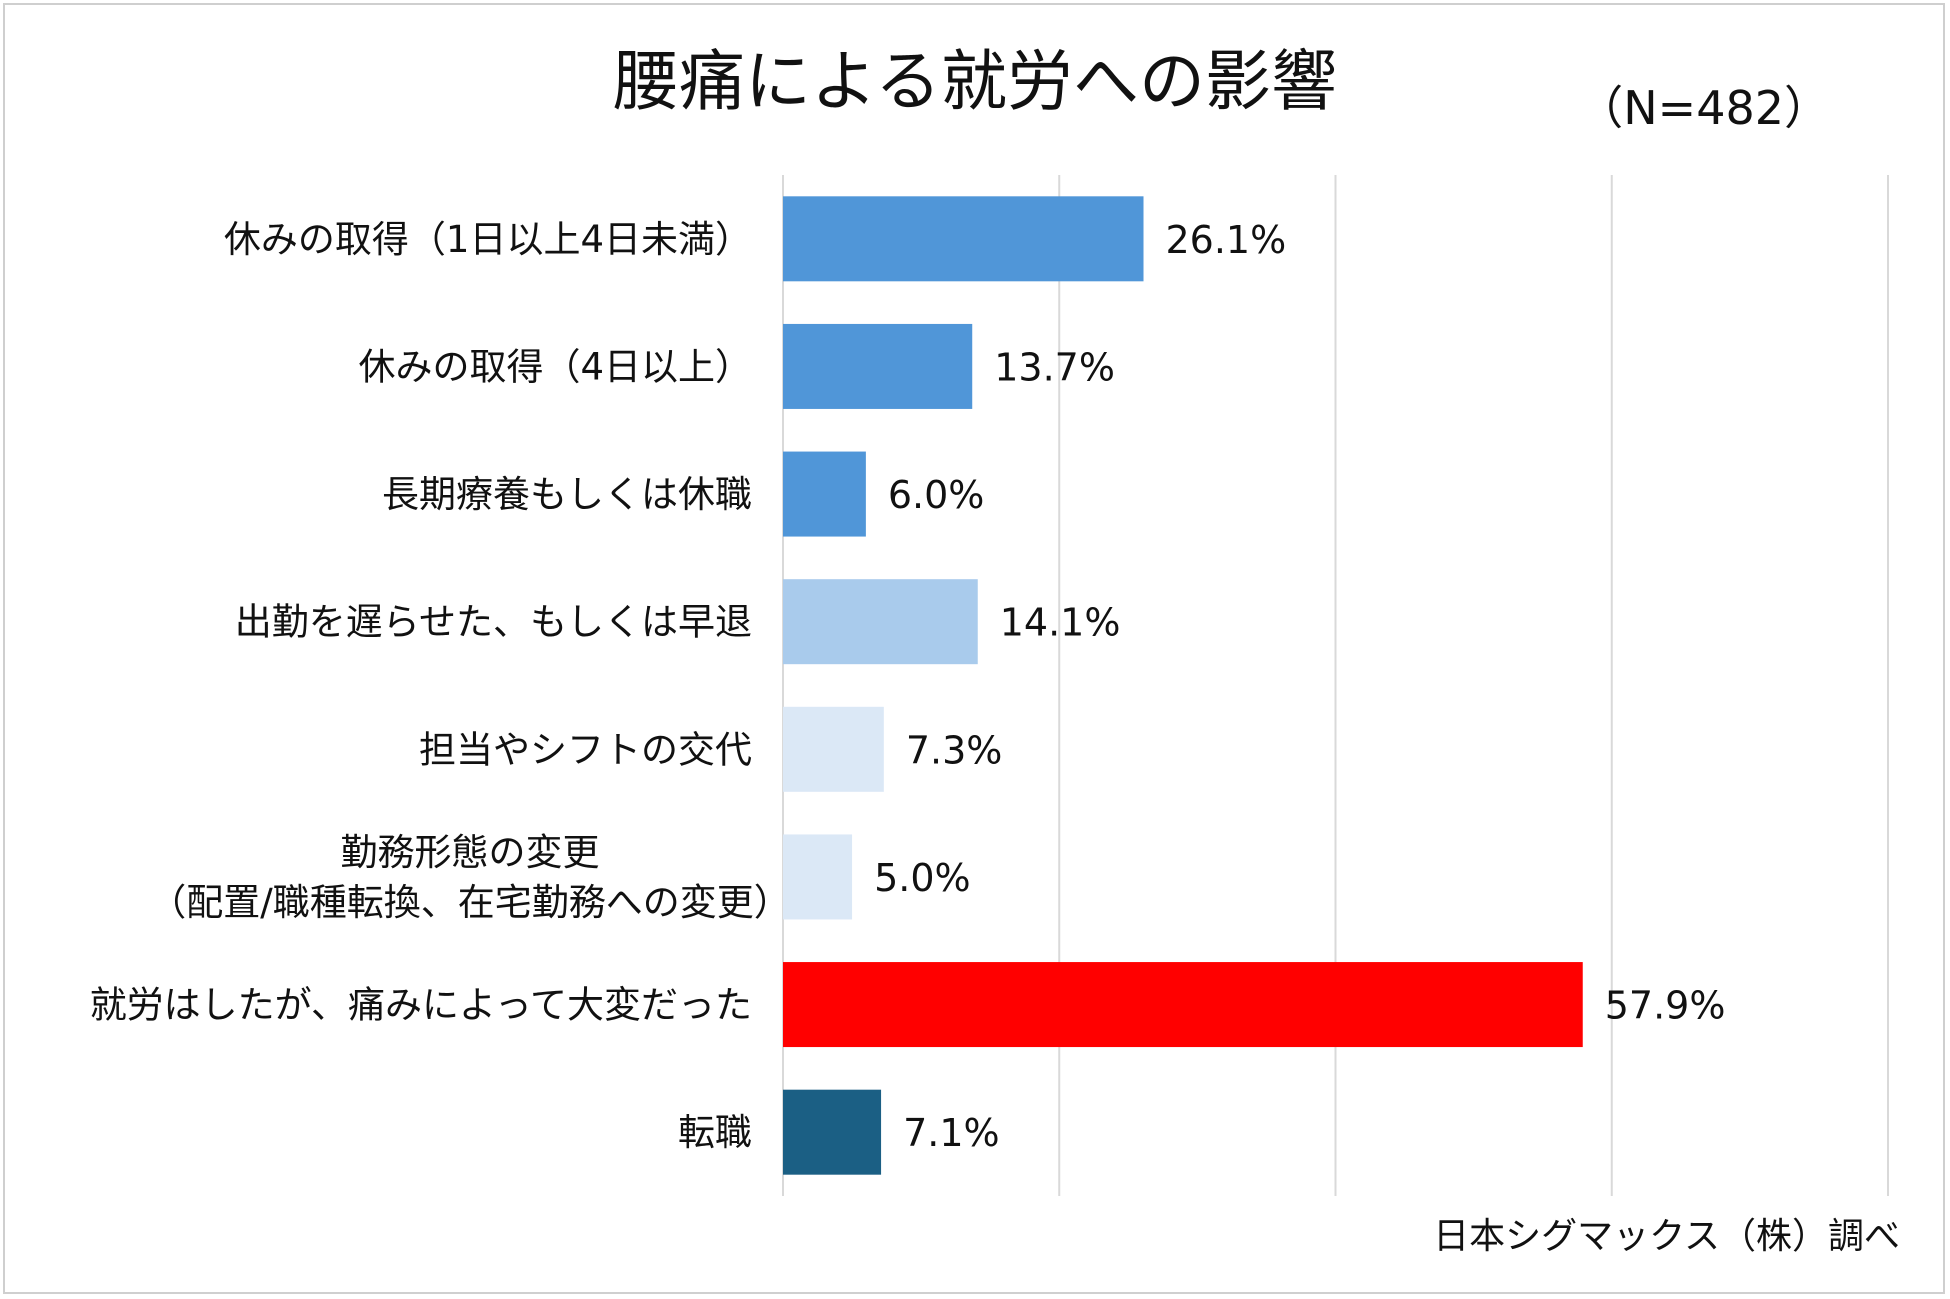  What do you see at coordinates (1060, 623) in the screenshot?
I see `value-label: 14.1%` at bounding box center [1060, 623].